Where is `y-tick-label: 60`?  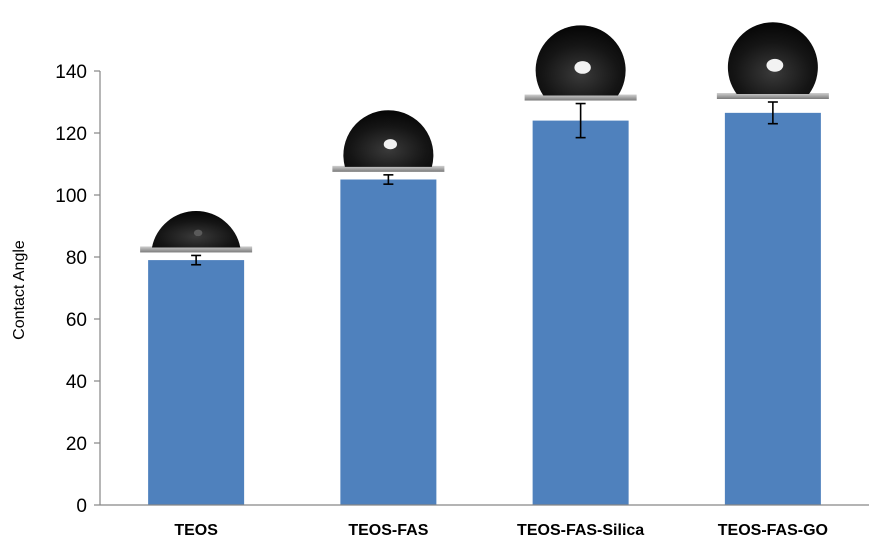
y-tick-label: 60 is located at coordinates (76, 320).